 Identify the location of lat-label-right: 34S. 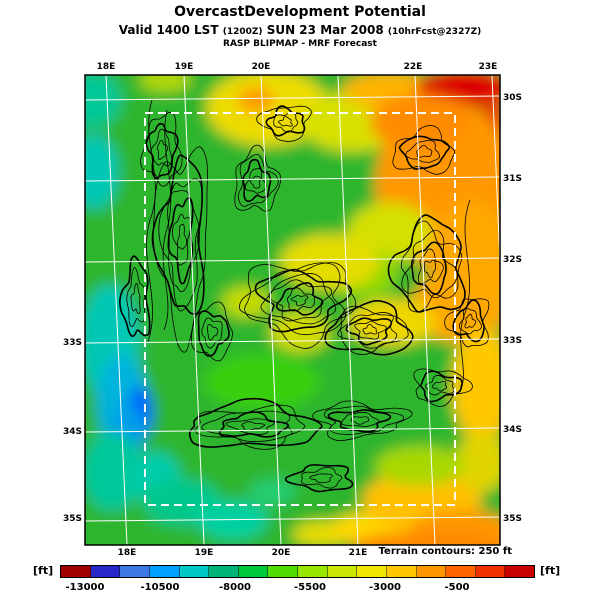
(513, 430).